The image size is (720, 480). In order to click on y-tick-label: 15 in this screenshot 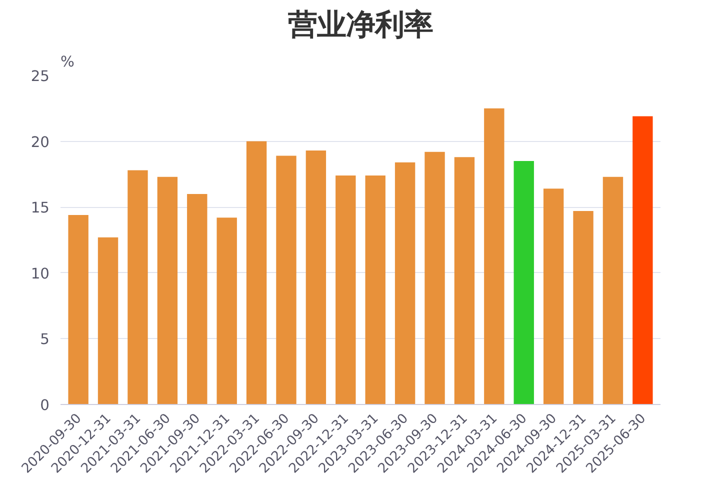, I will do `click(40, 208)`.